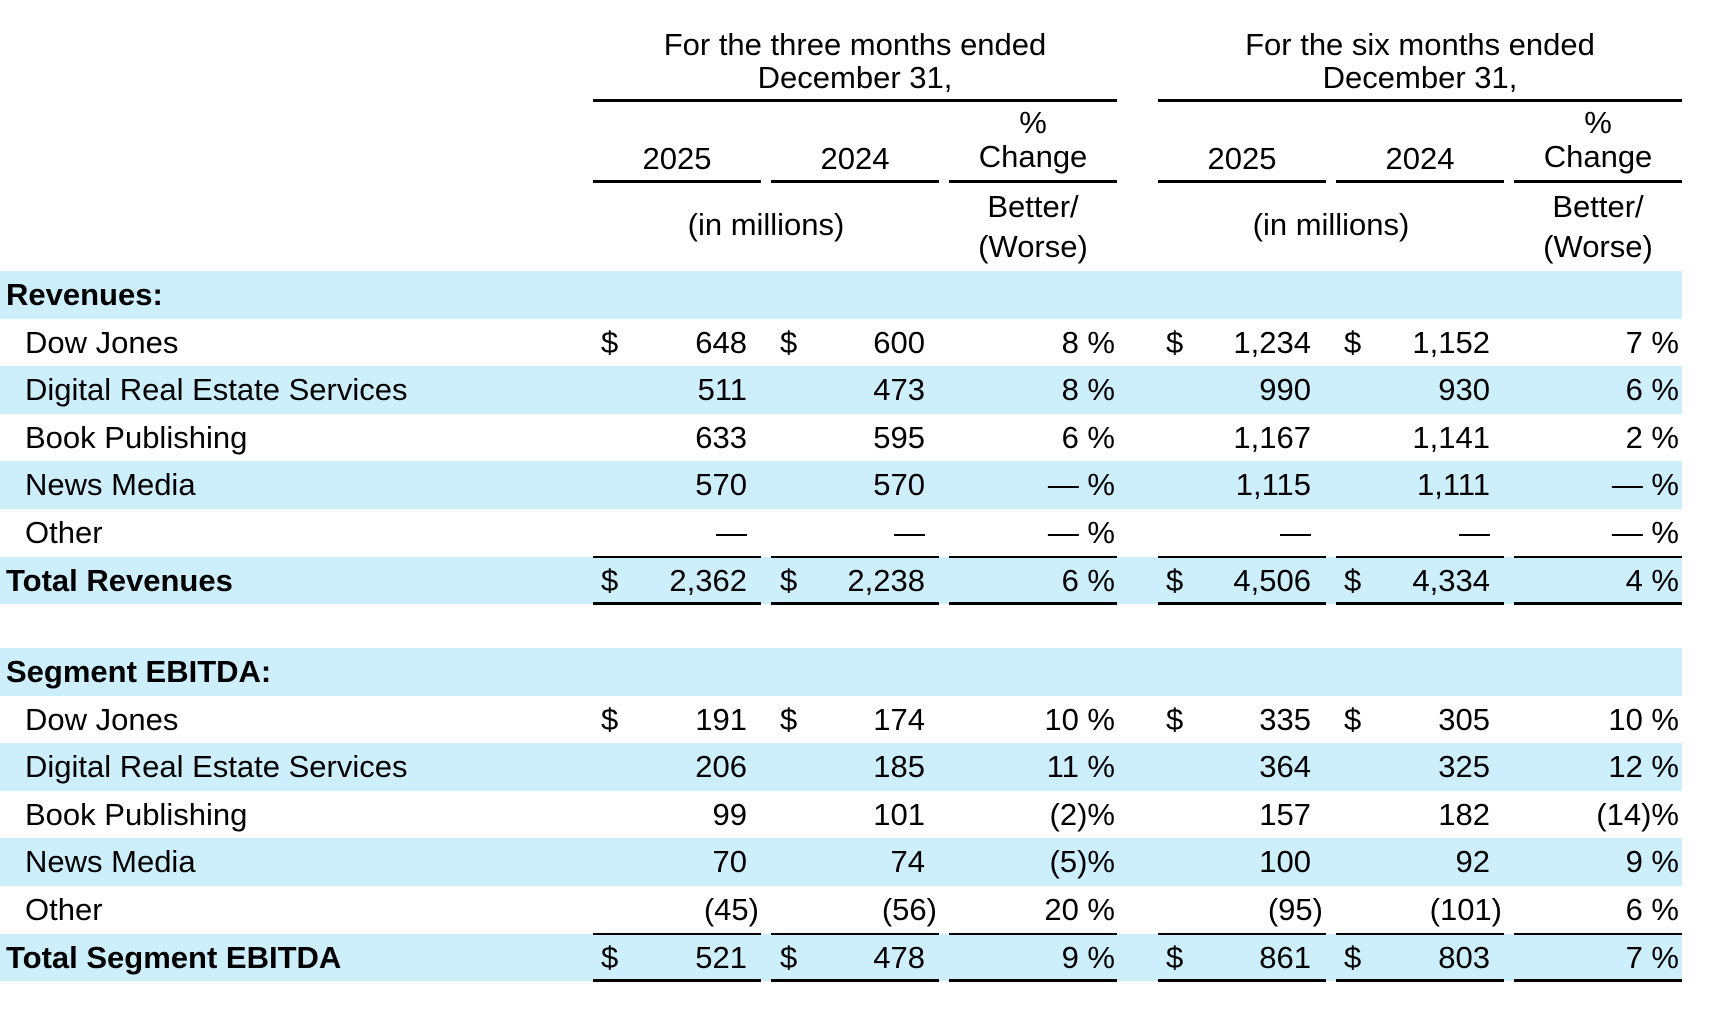  What do you see at coordinates (1474, 532) in the screenshot?
I see `h-2024-value: —` at bounding box center [1474, 532].